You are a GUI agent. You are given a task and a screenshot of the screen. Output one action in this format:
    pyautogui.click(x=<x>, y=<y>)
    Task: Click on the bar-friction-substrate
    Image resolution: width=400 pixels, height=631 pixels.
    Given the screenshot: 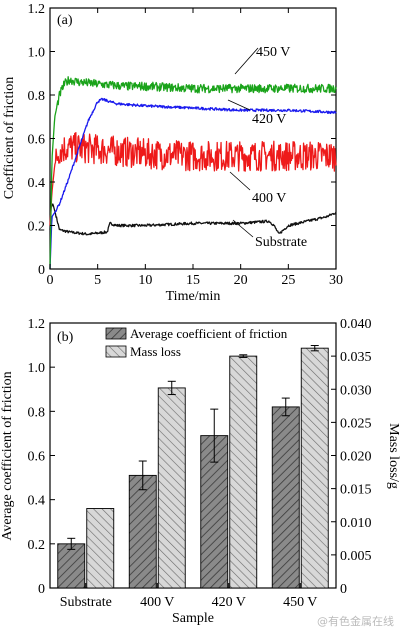 What is the action you would take?
    pyautogui.click(x=71, y=566)
    